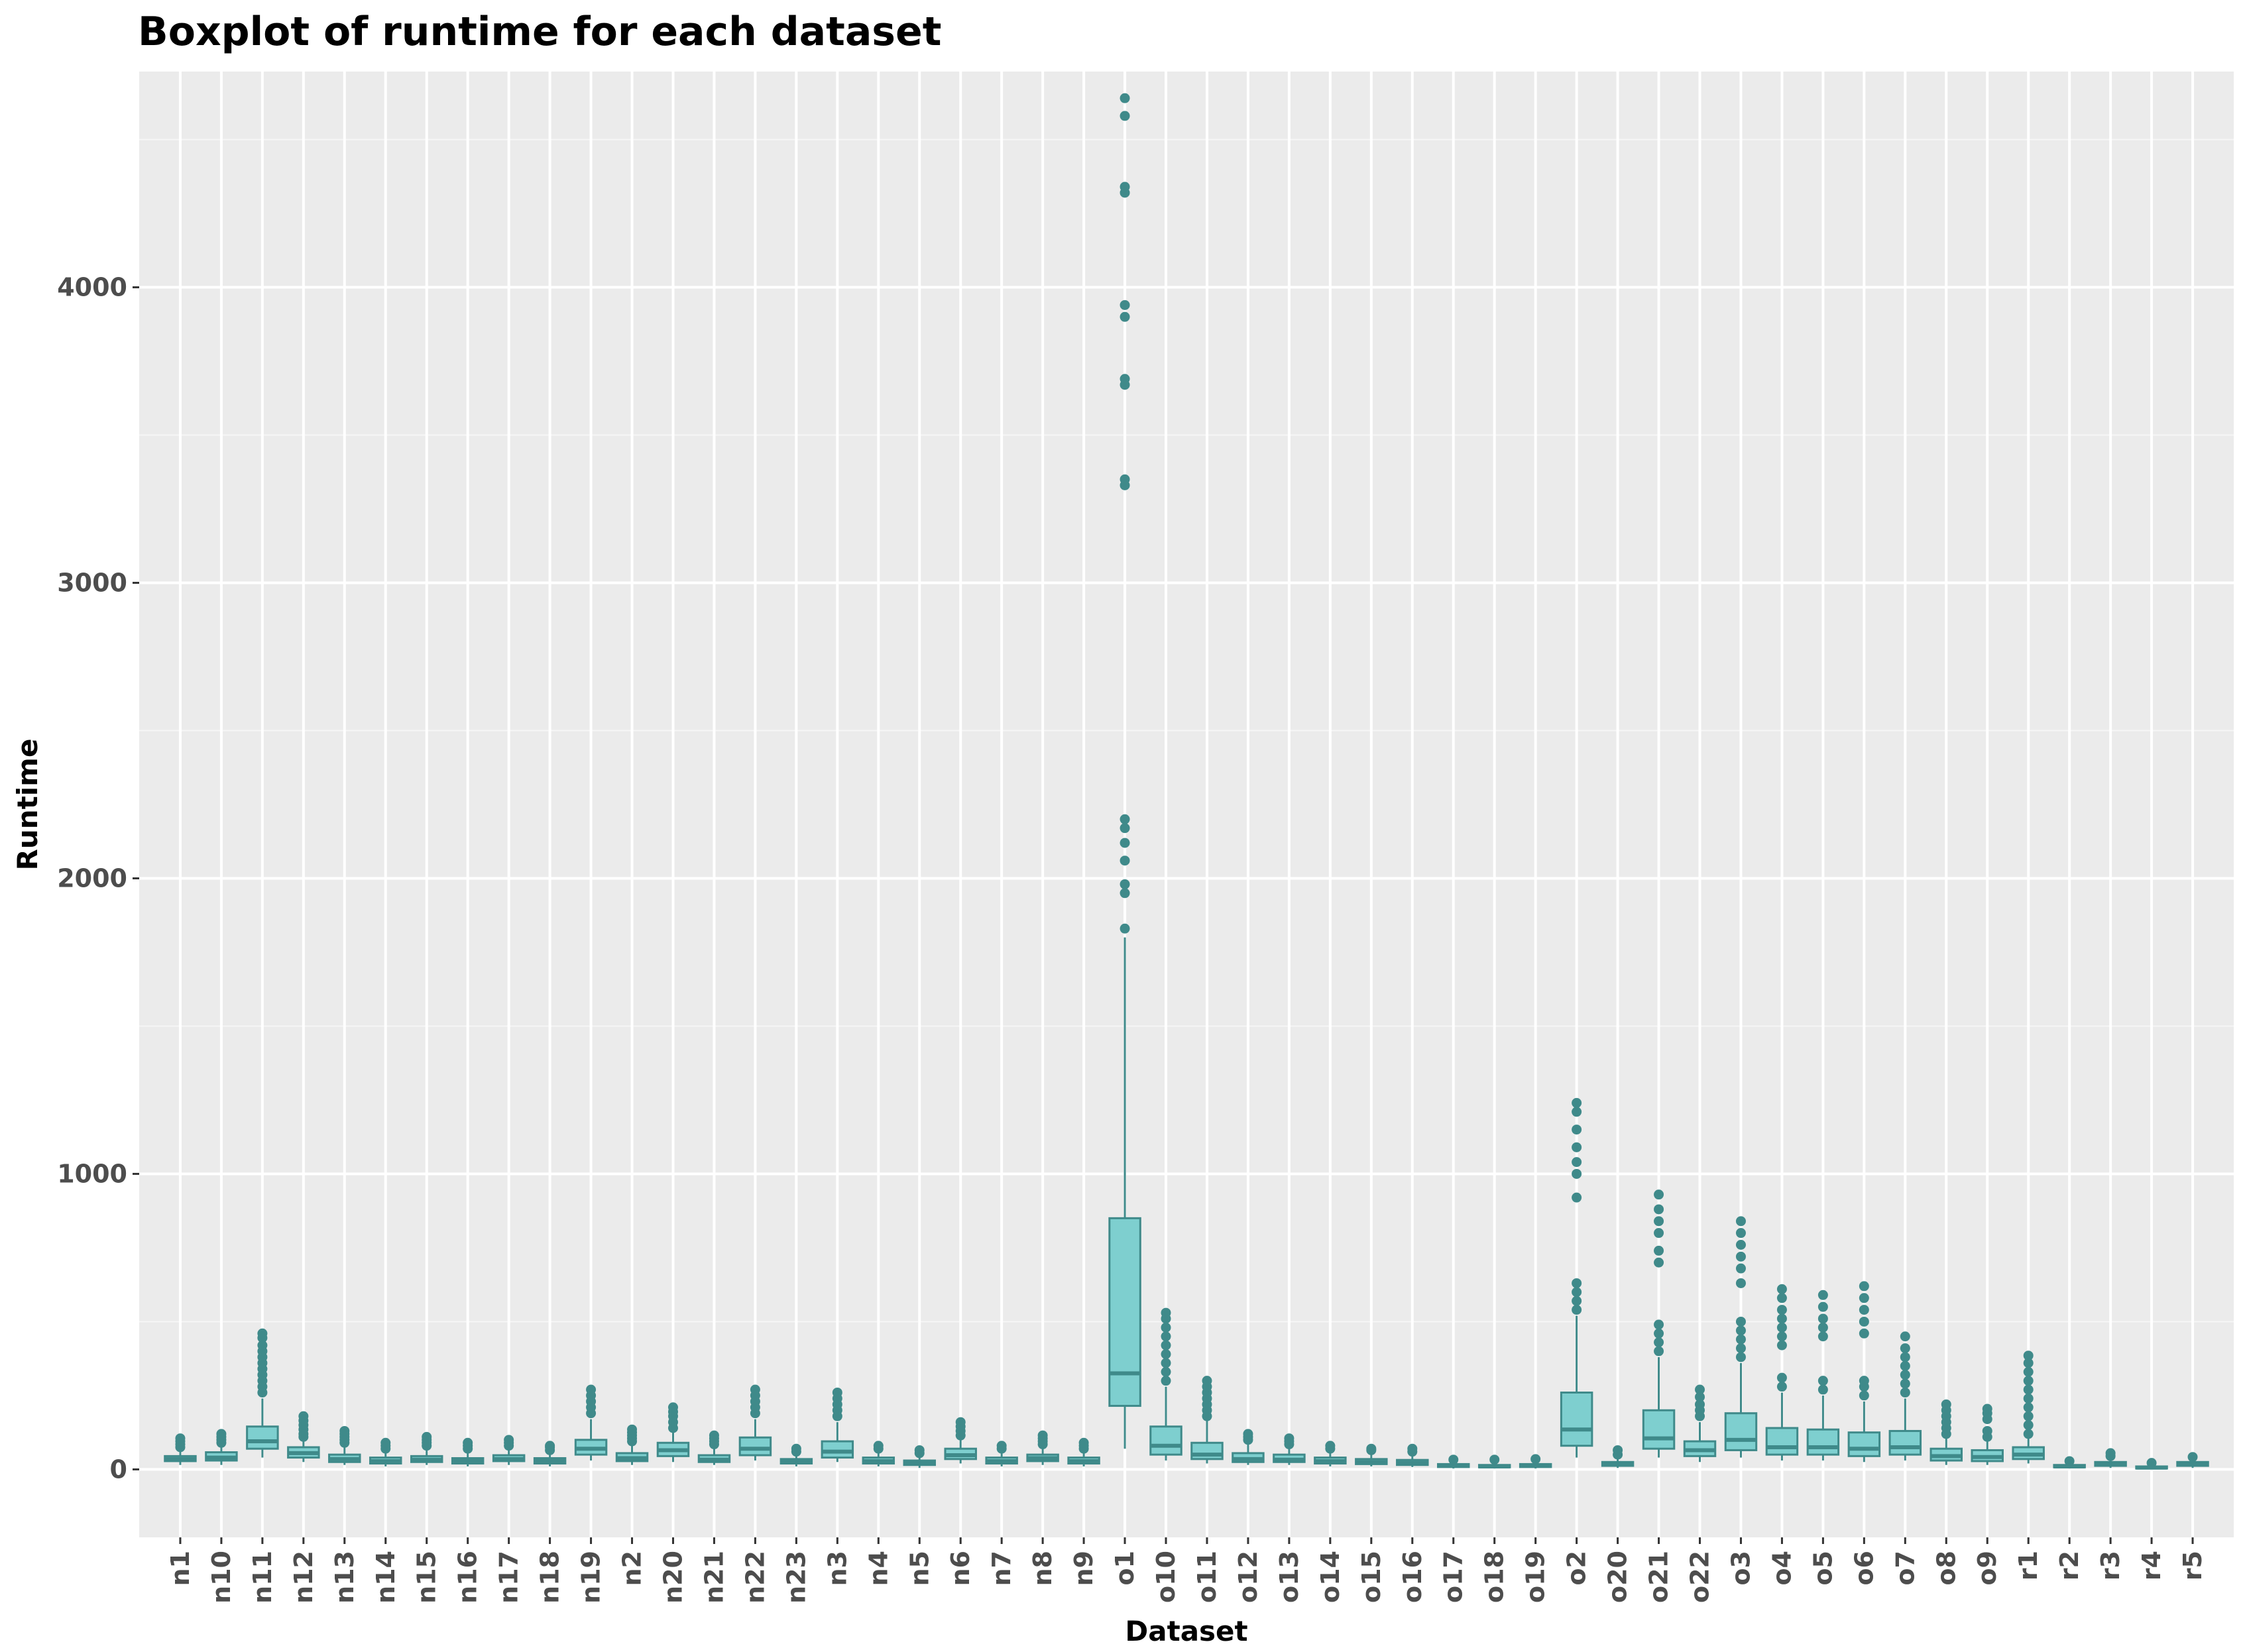 This screenshot has height=1652, width=2245. I want to click on box-n4, so click(878, 1454).